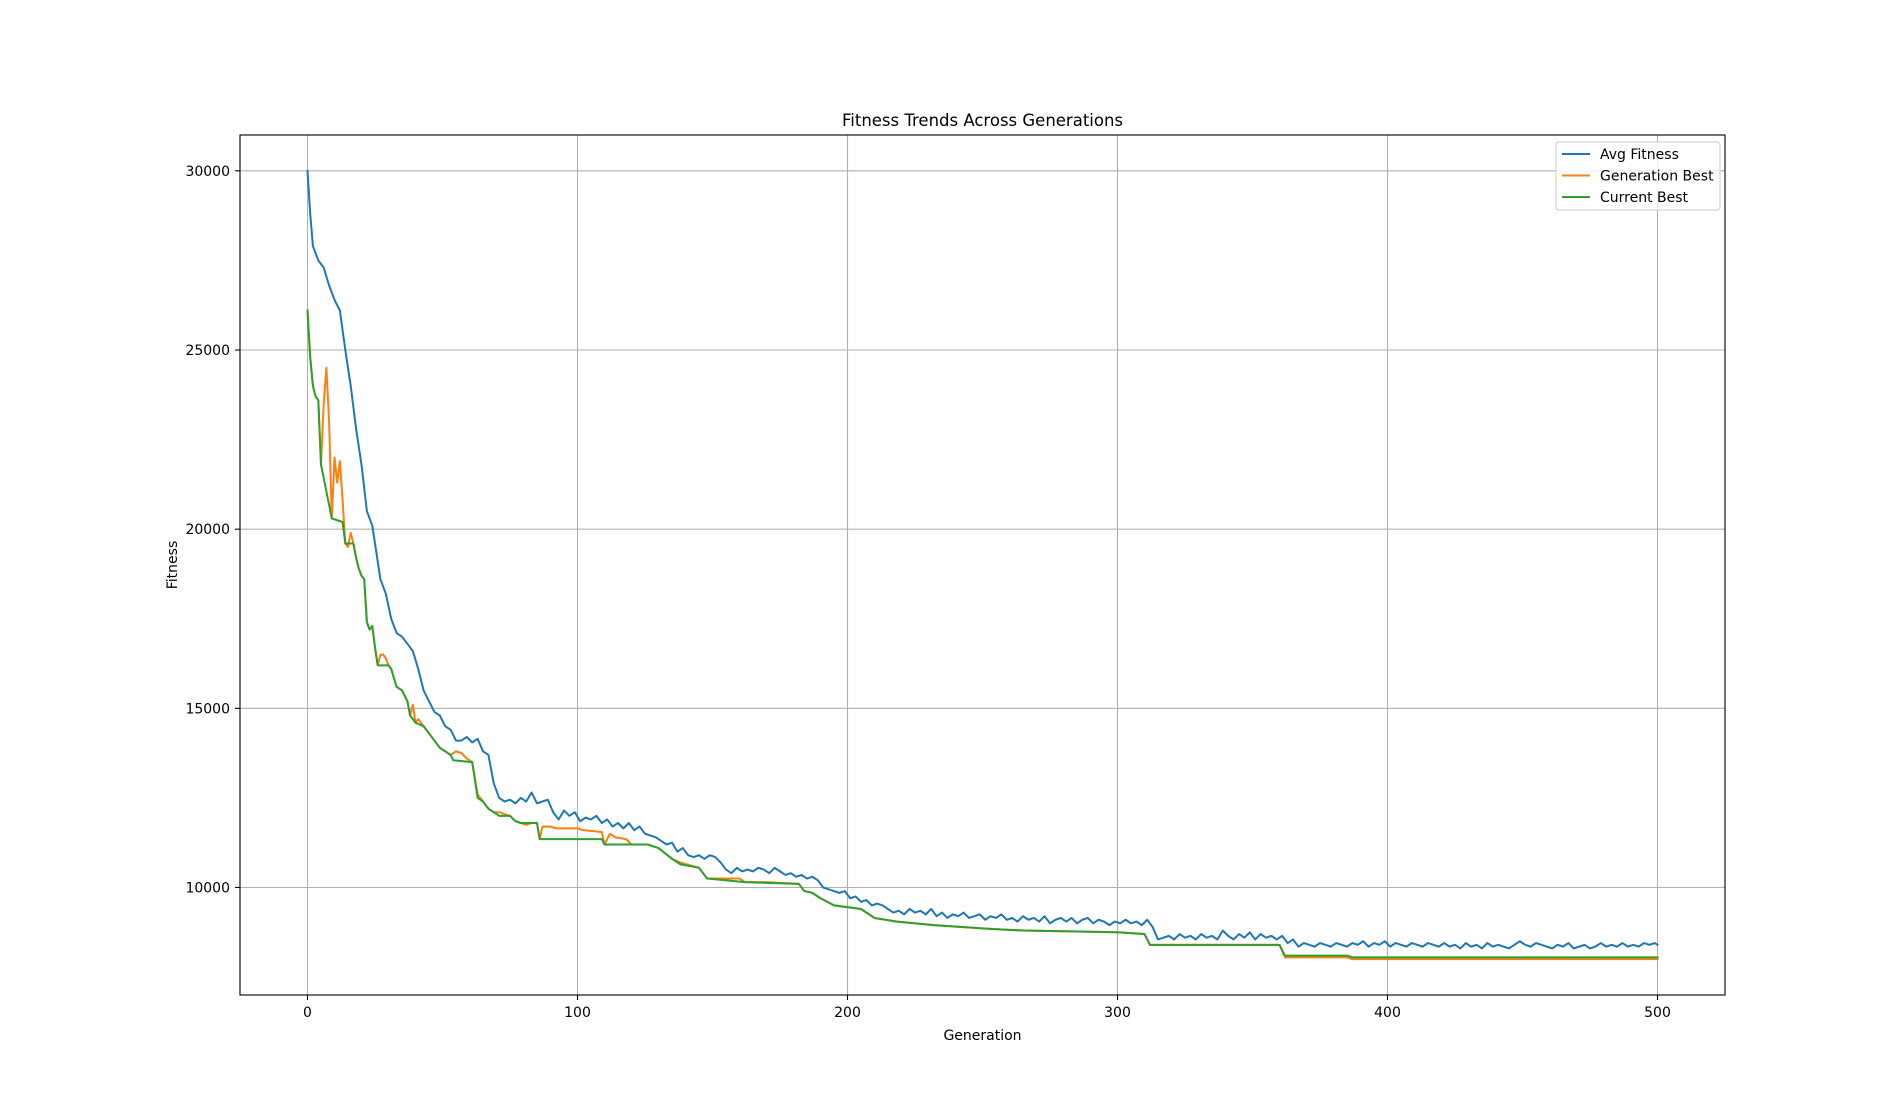 The height and width of the screenshot is (1111, 1896). What do you see at coordinates (173, 565) in the screenshot?
I see `y-axis-label: Fitness` at bounding box center [173, 565].